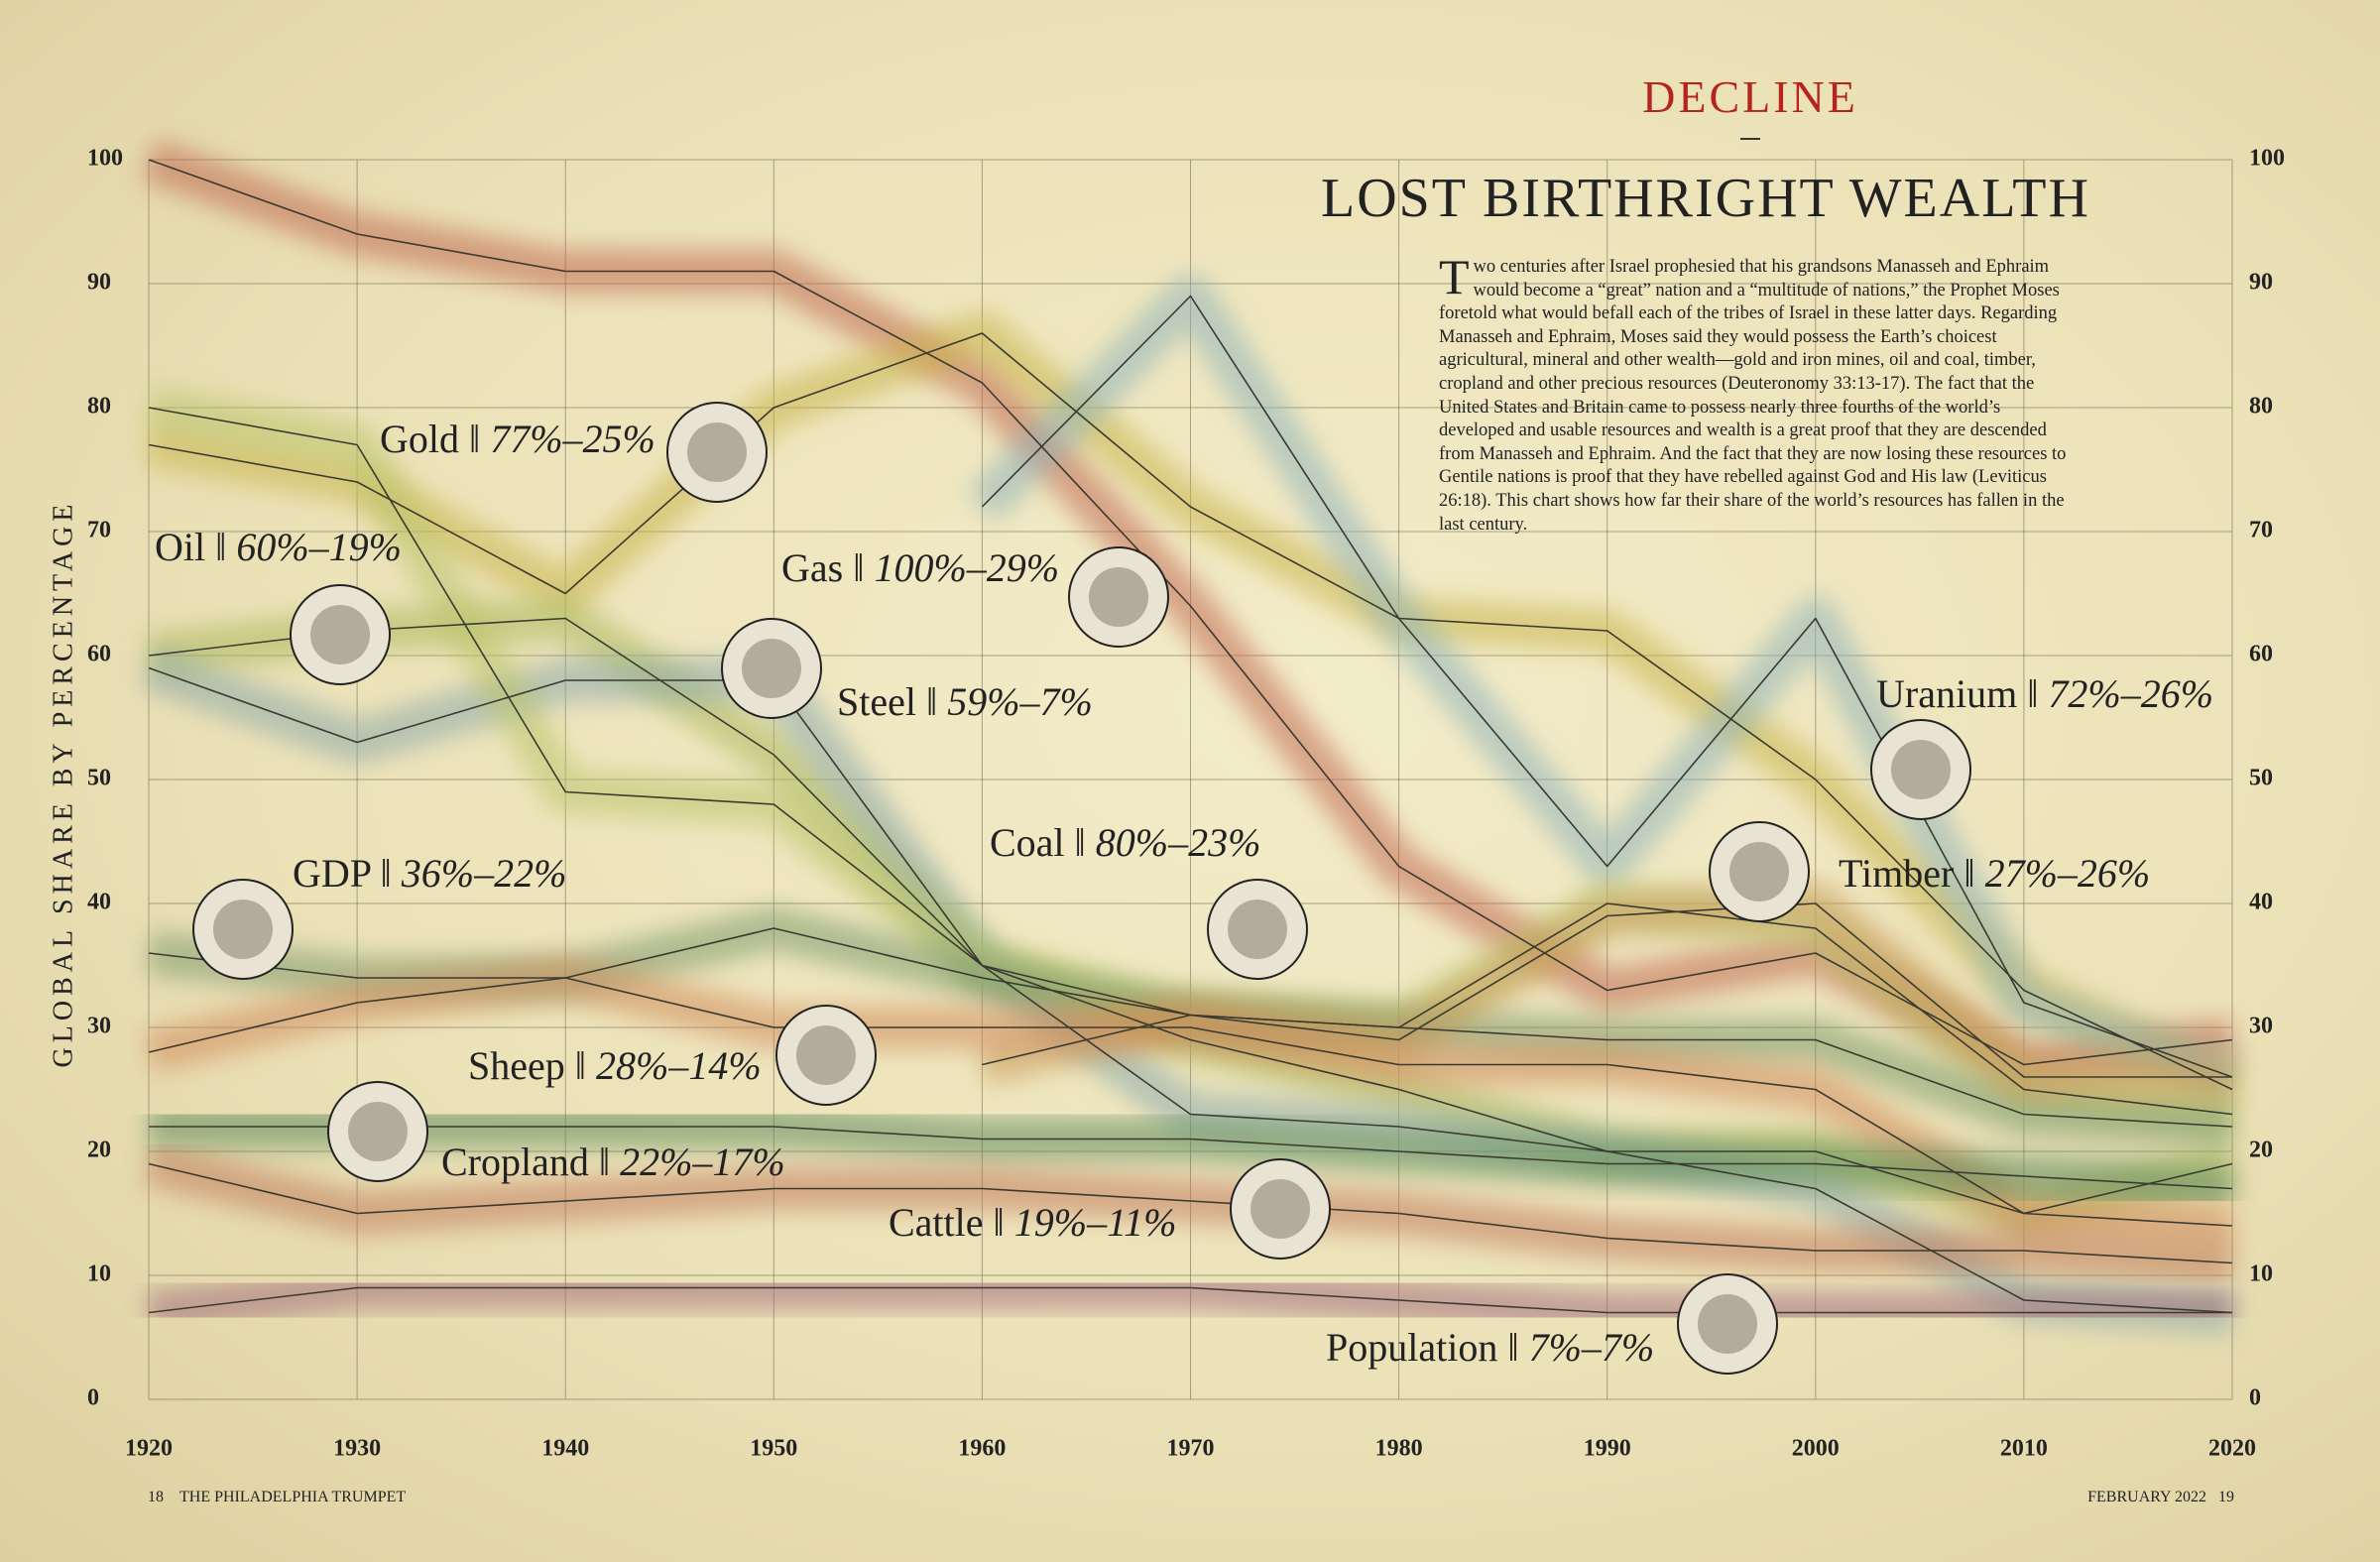  What do you see at coordinates (679, 1065) in the screenshot?
I see `series-range: 28%–14%` at bounding box center [679, 1065].